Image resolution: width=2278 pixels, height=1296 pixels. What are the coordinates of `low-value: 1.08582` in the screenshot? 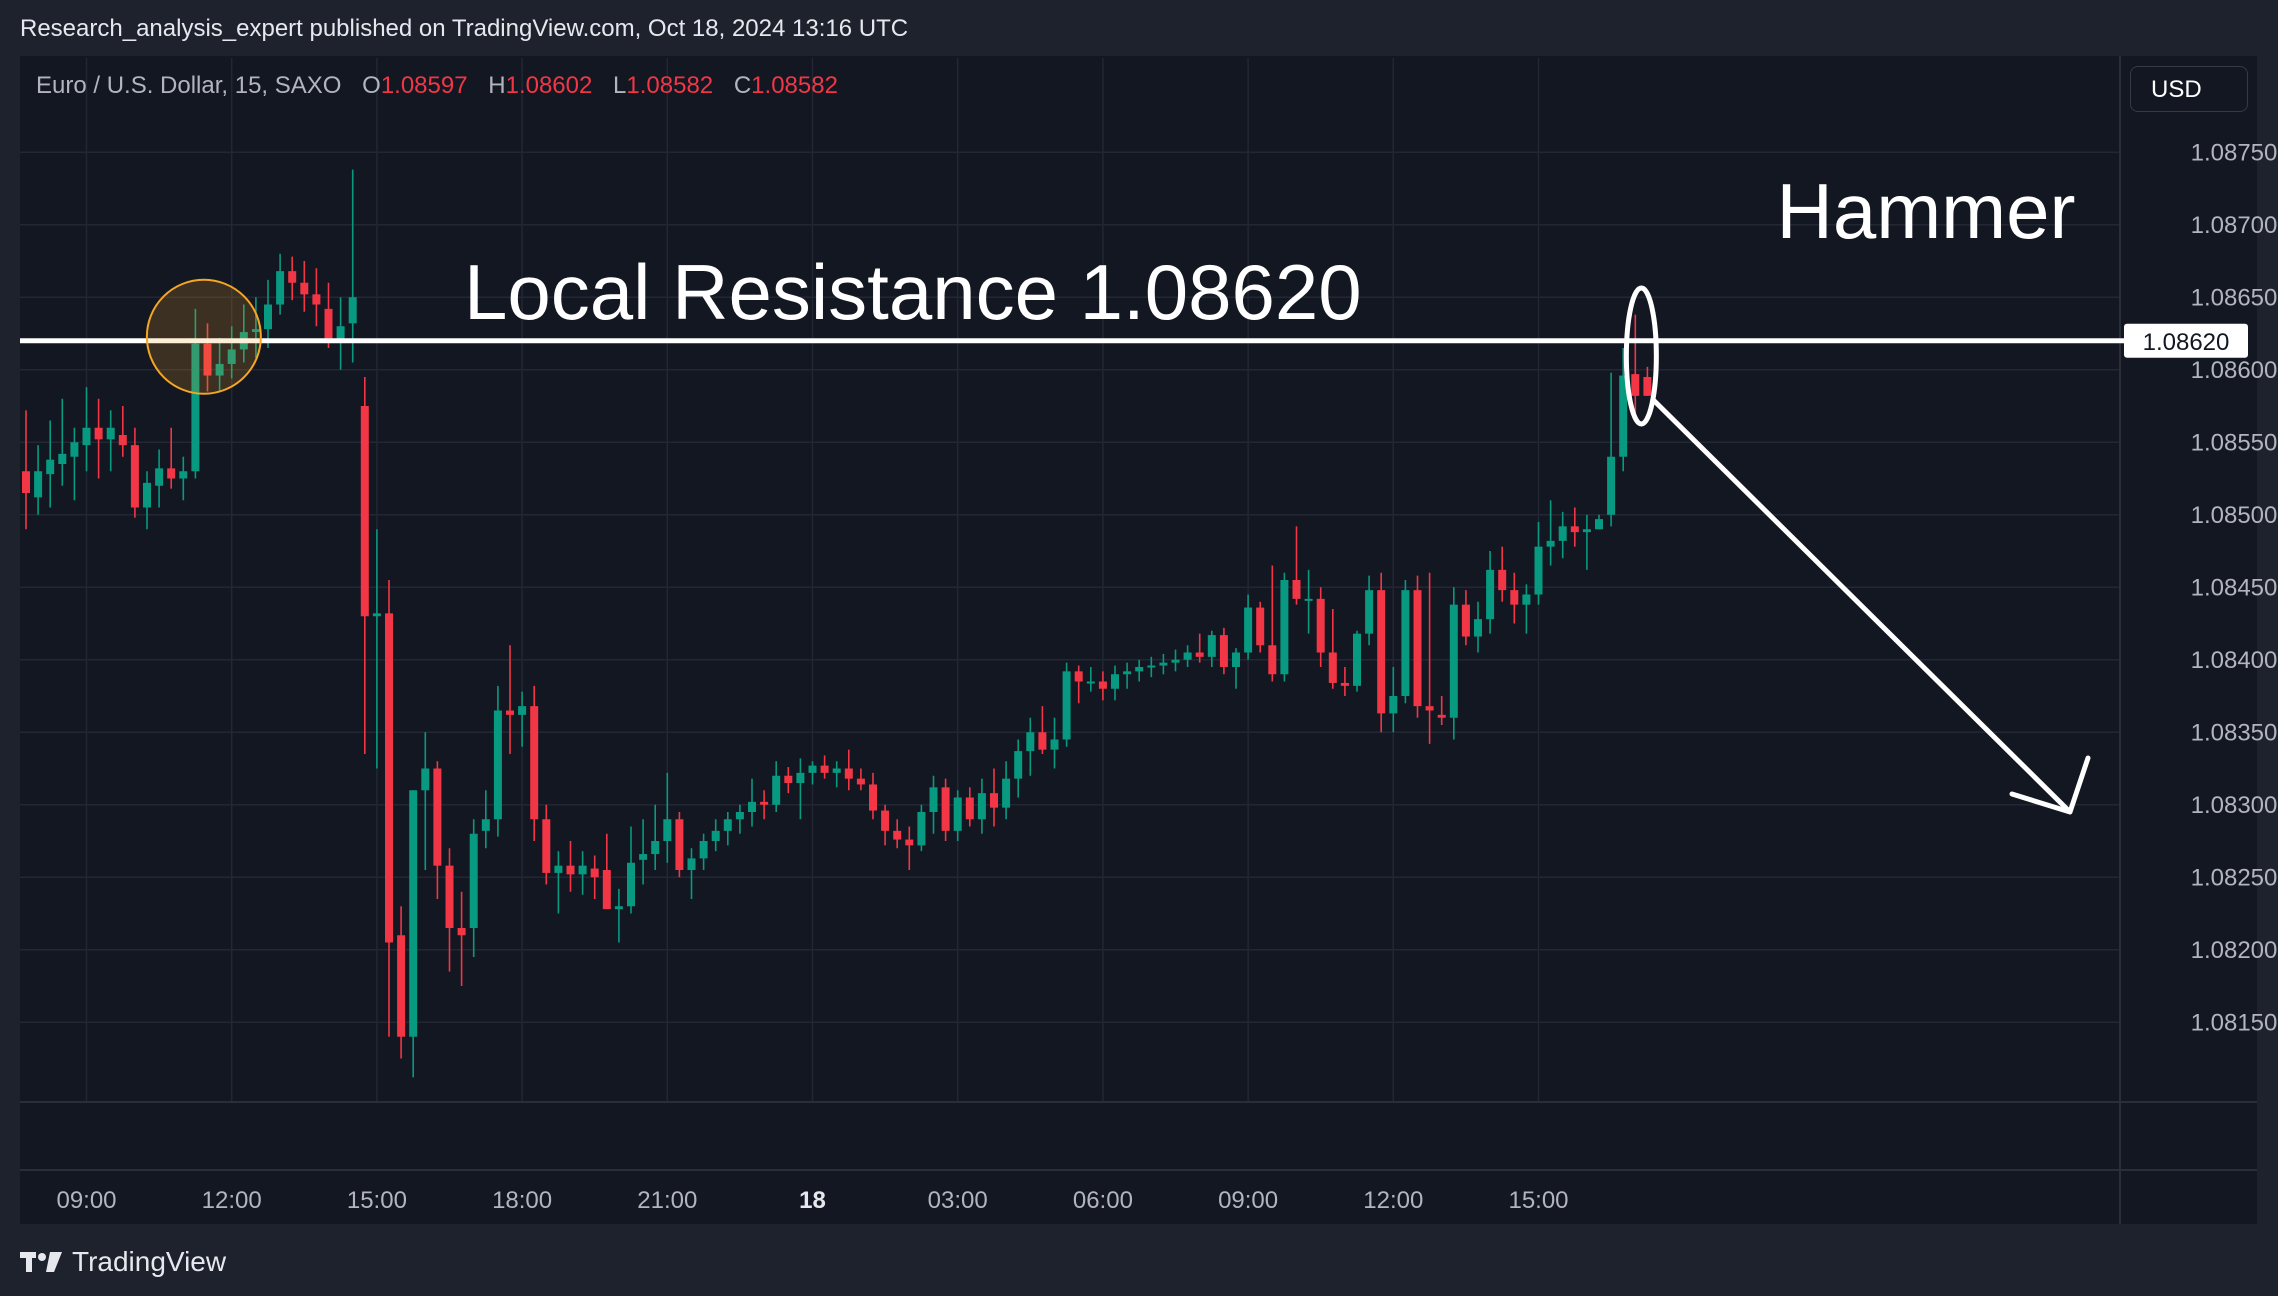 It's located at (670, 85).